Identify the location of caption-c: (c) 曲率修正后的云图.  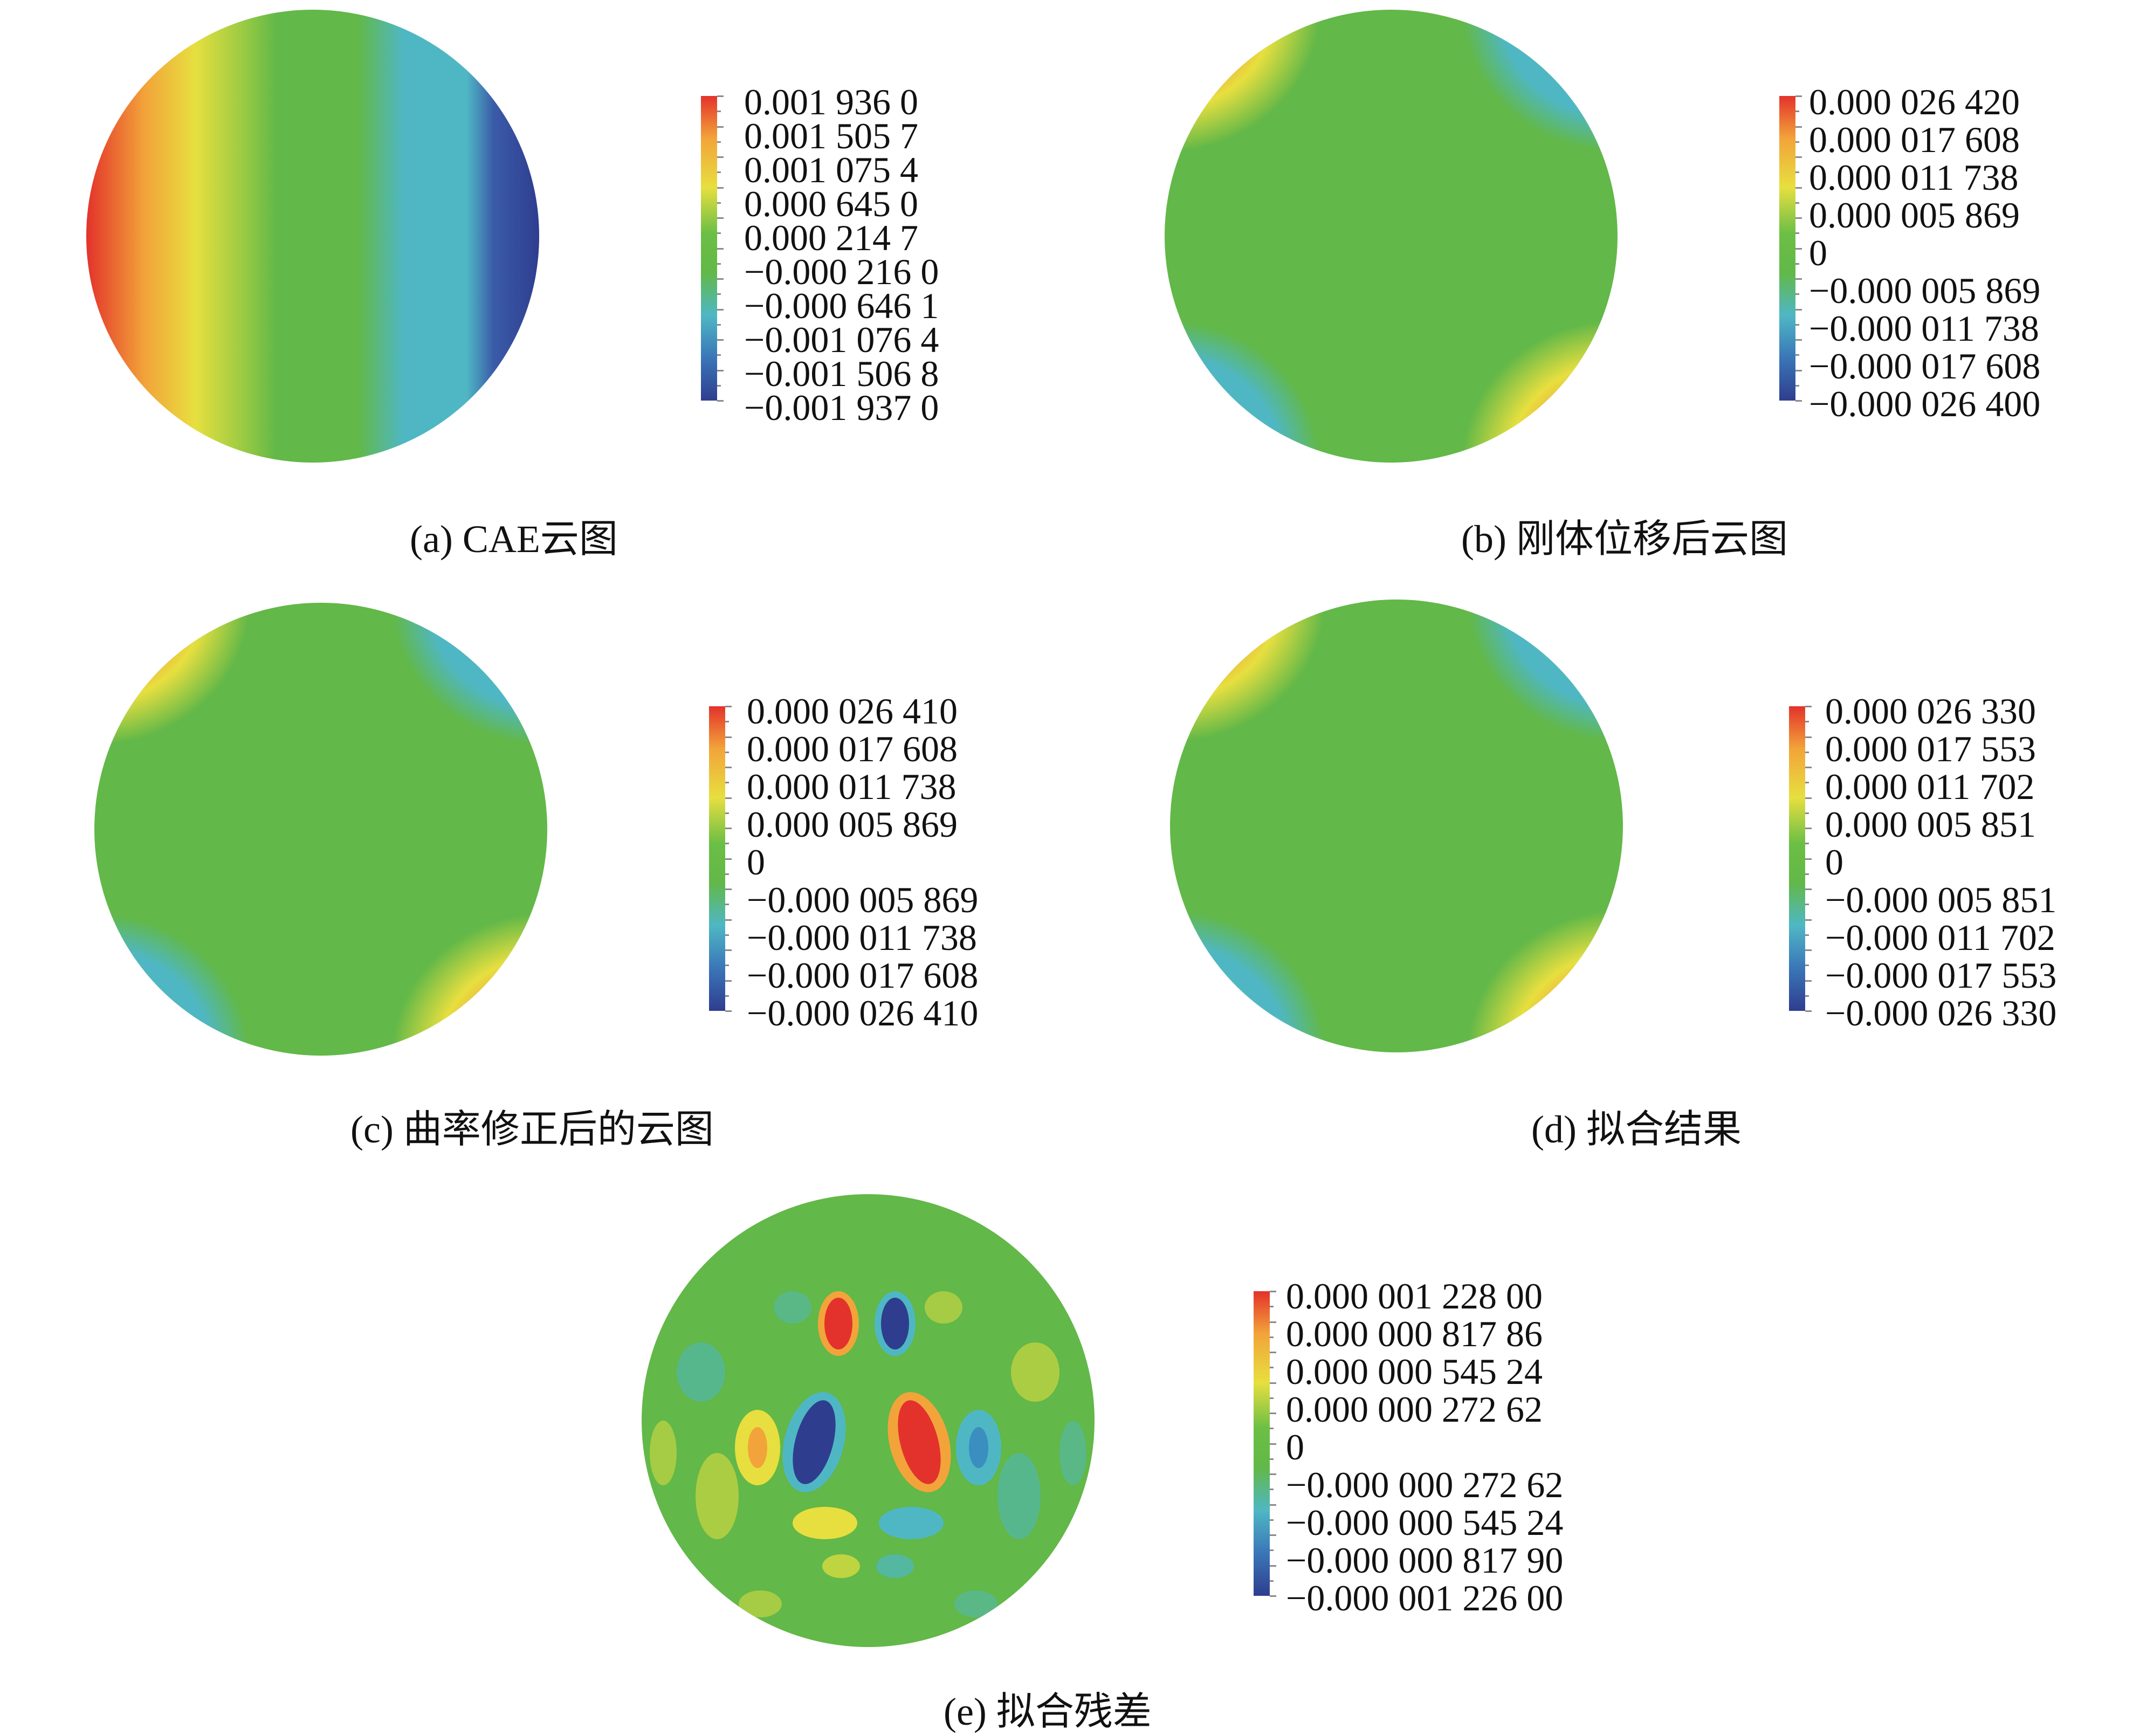
(532, 1129).